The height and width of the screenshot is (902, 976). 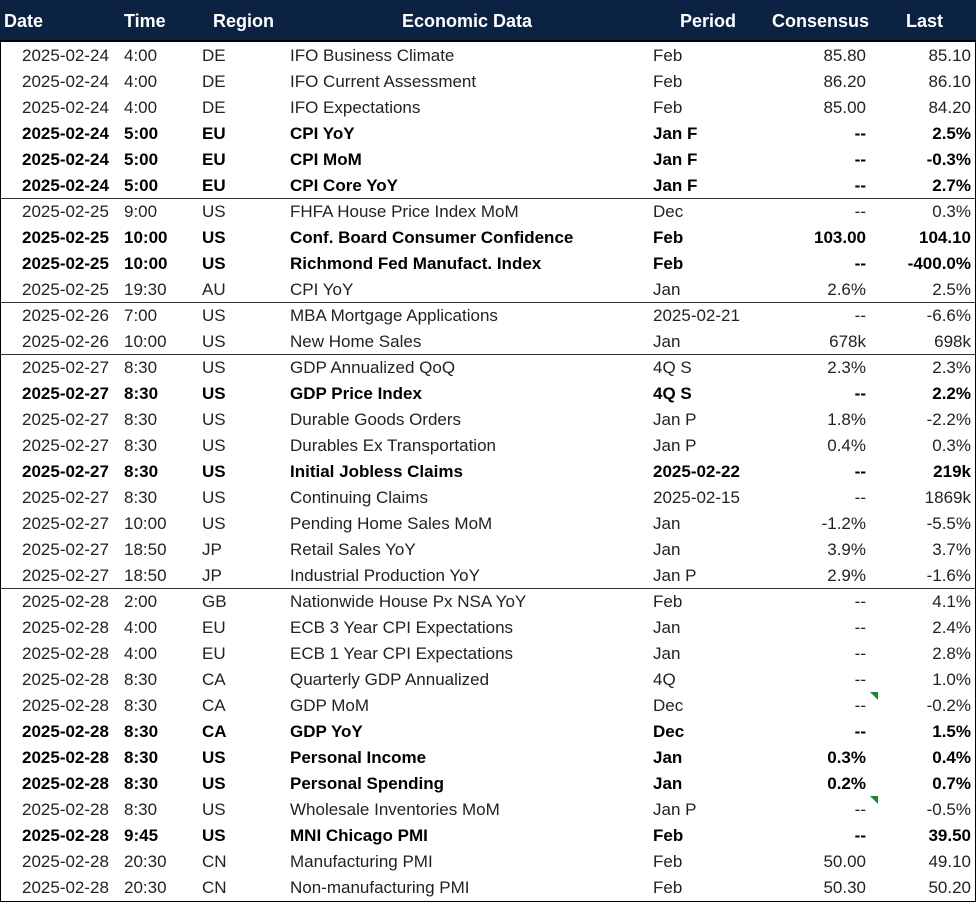 I want to click on comment-marker, so click(x=874, y=800).